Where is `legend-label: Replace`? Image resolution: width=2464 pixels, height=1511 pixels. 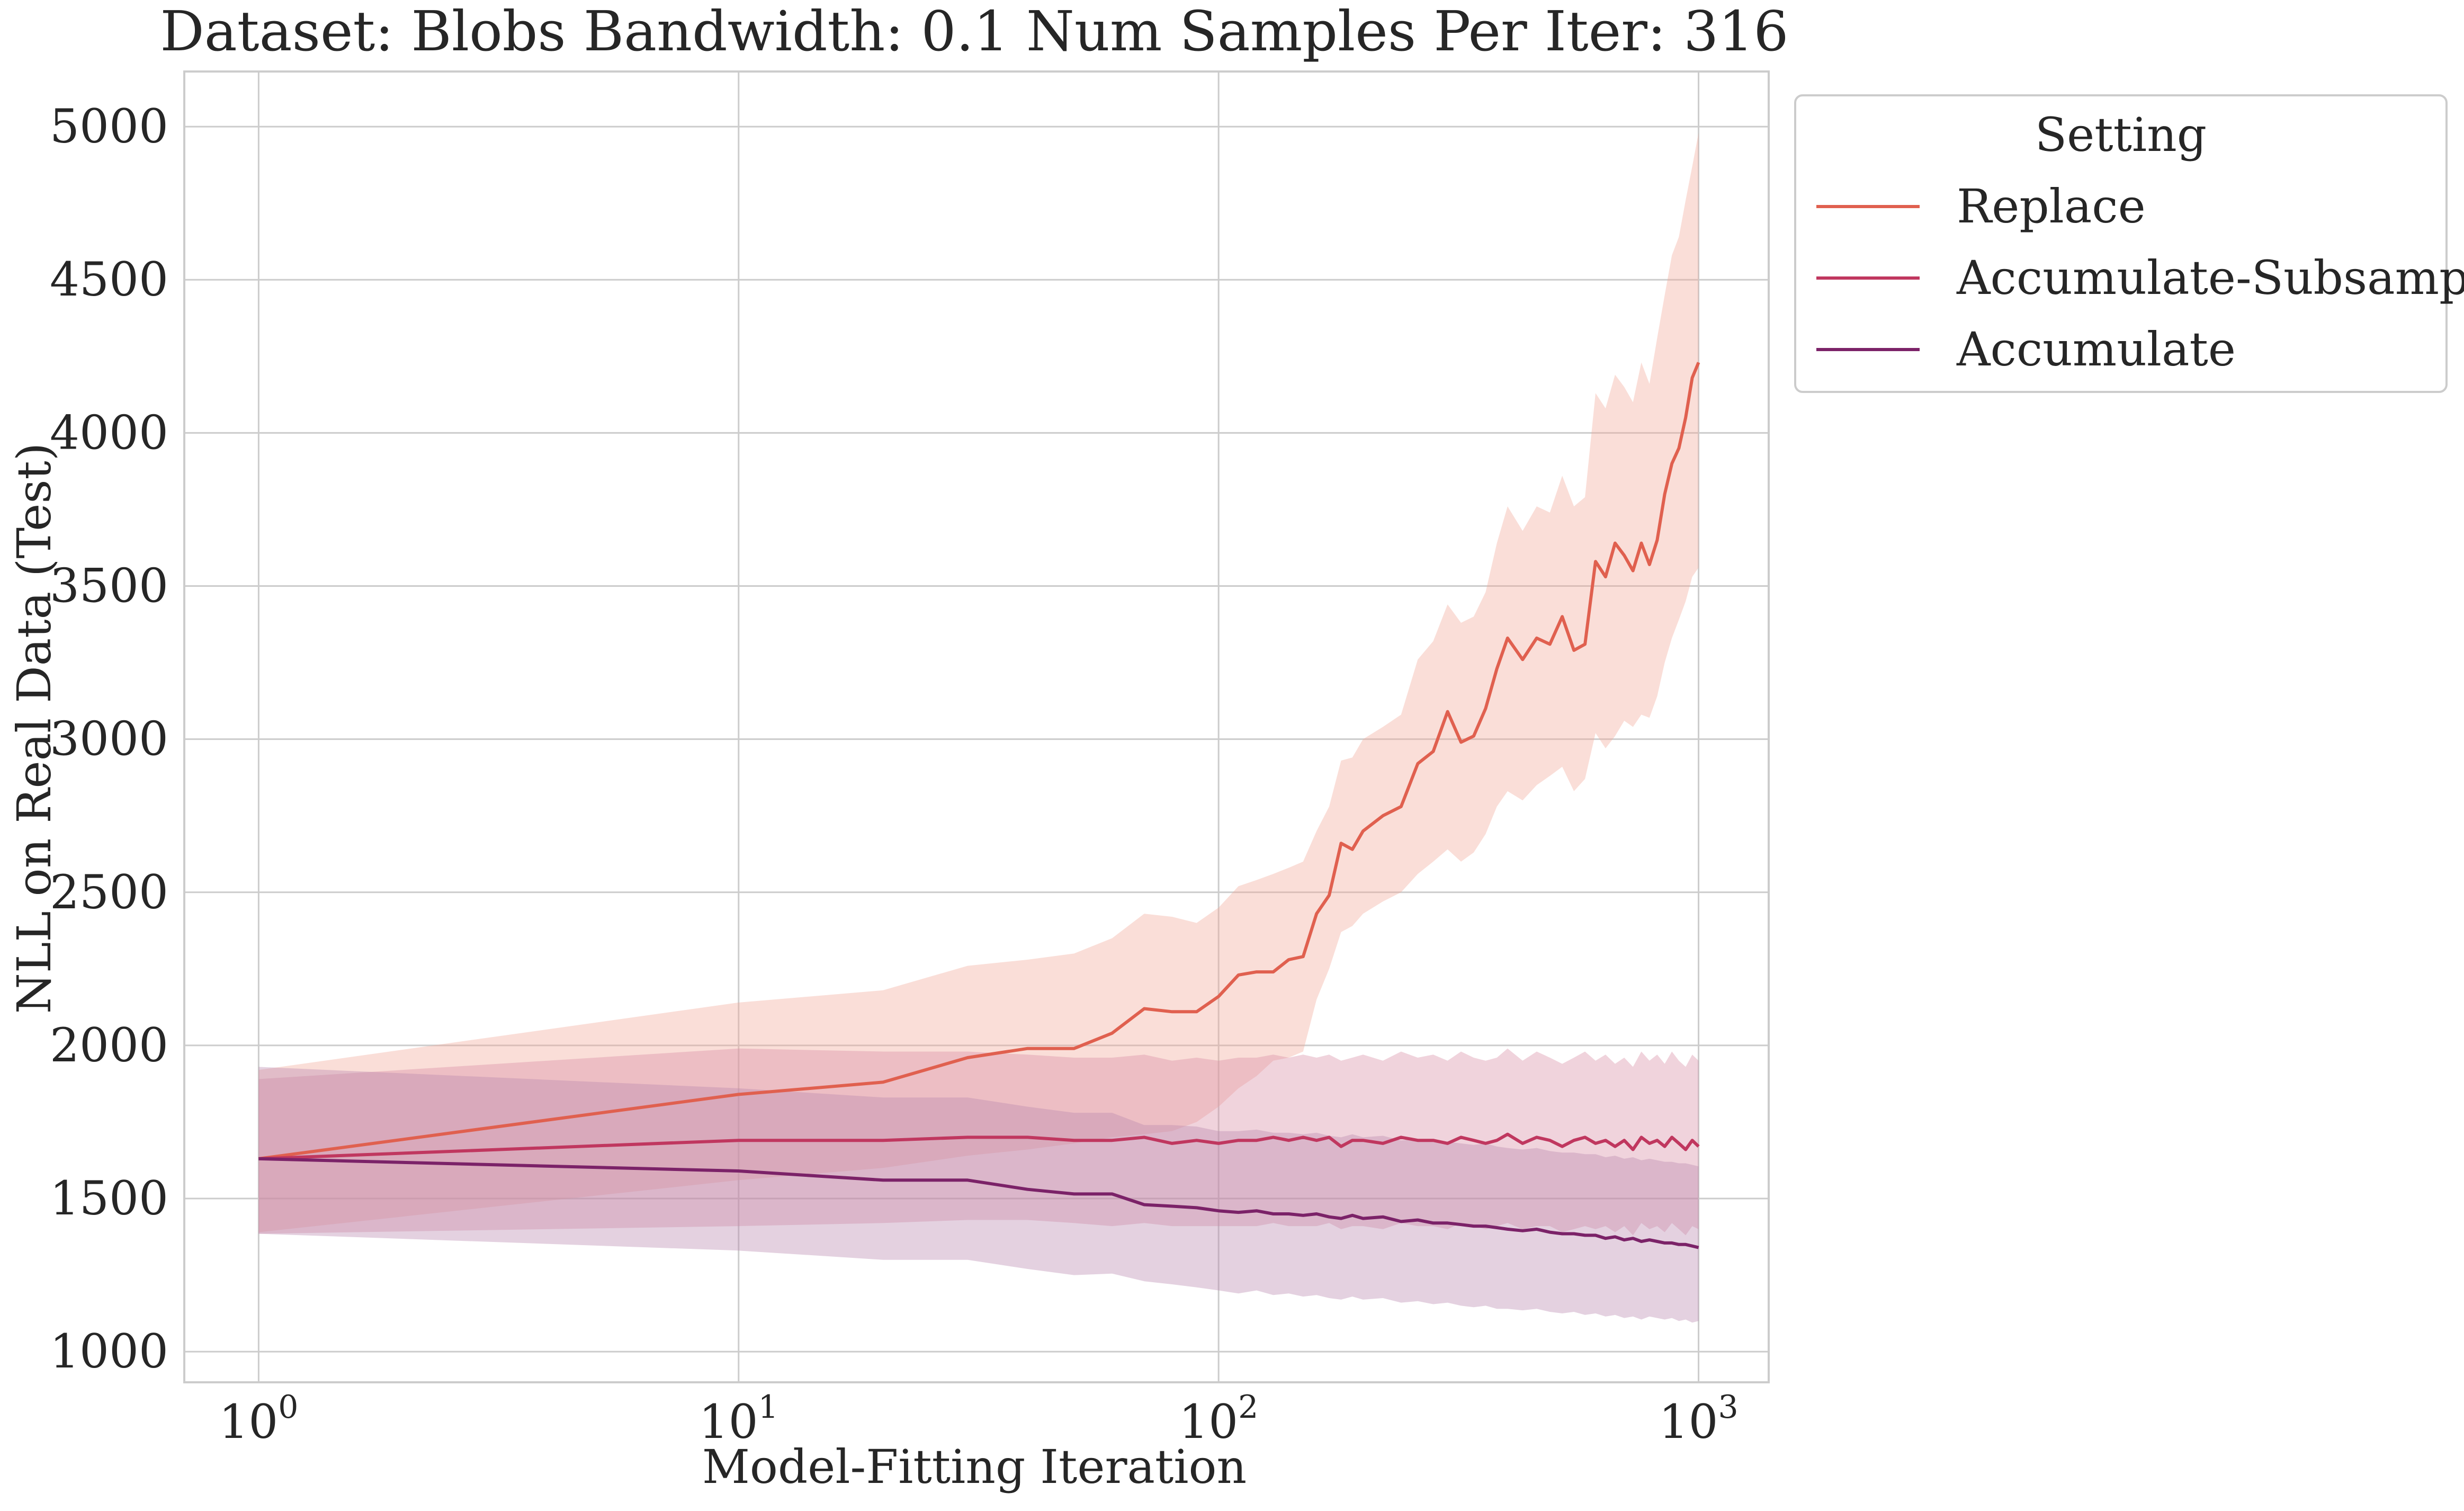 legend-label: Replace is located at coordinates (2051, 206).